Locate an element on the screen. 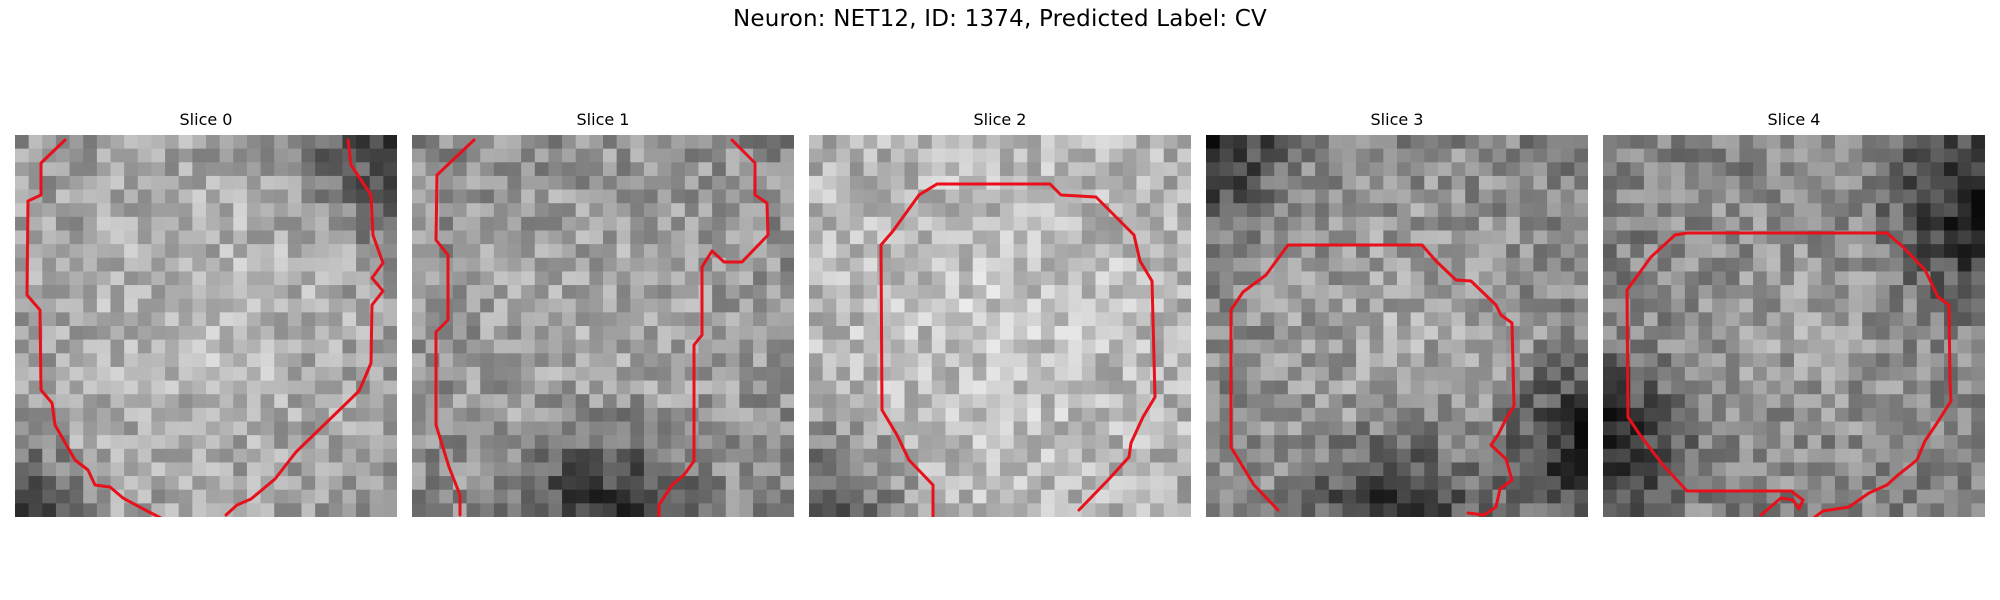  slice-panel-2: Slice 2 is located at coordinates (1000, 312).